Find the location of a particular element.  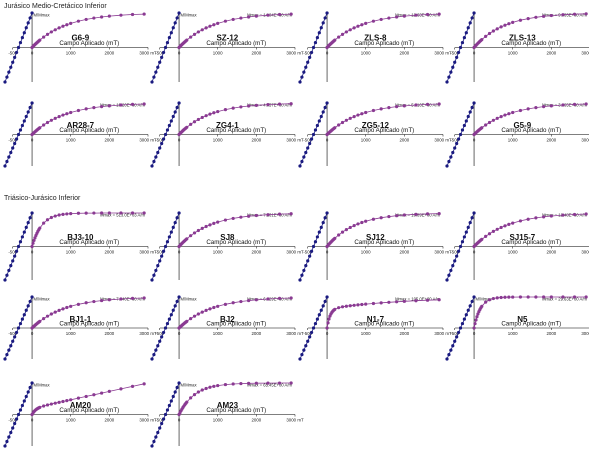

y-axis-label: M/Mmax is located at coordinates (189, 299).